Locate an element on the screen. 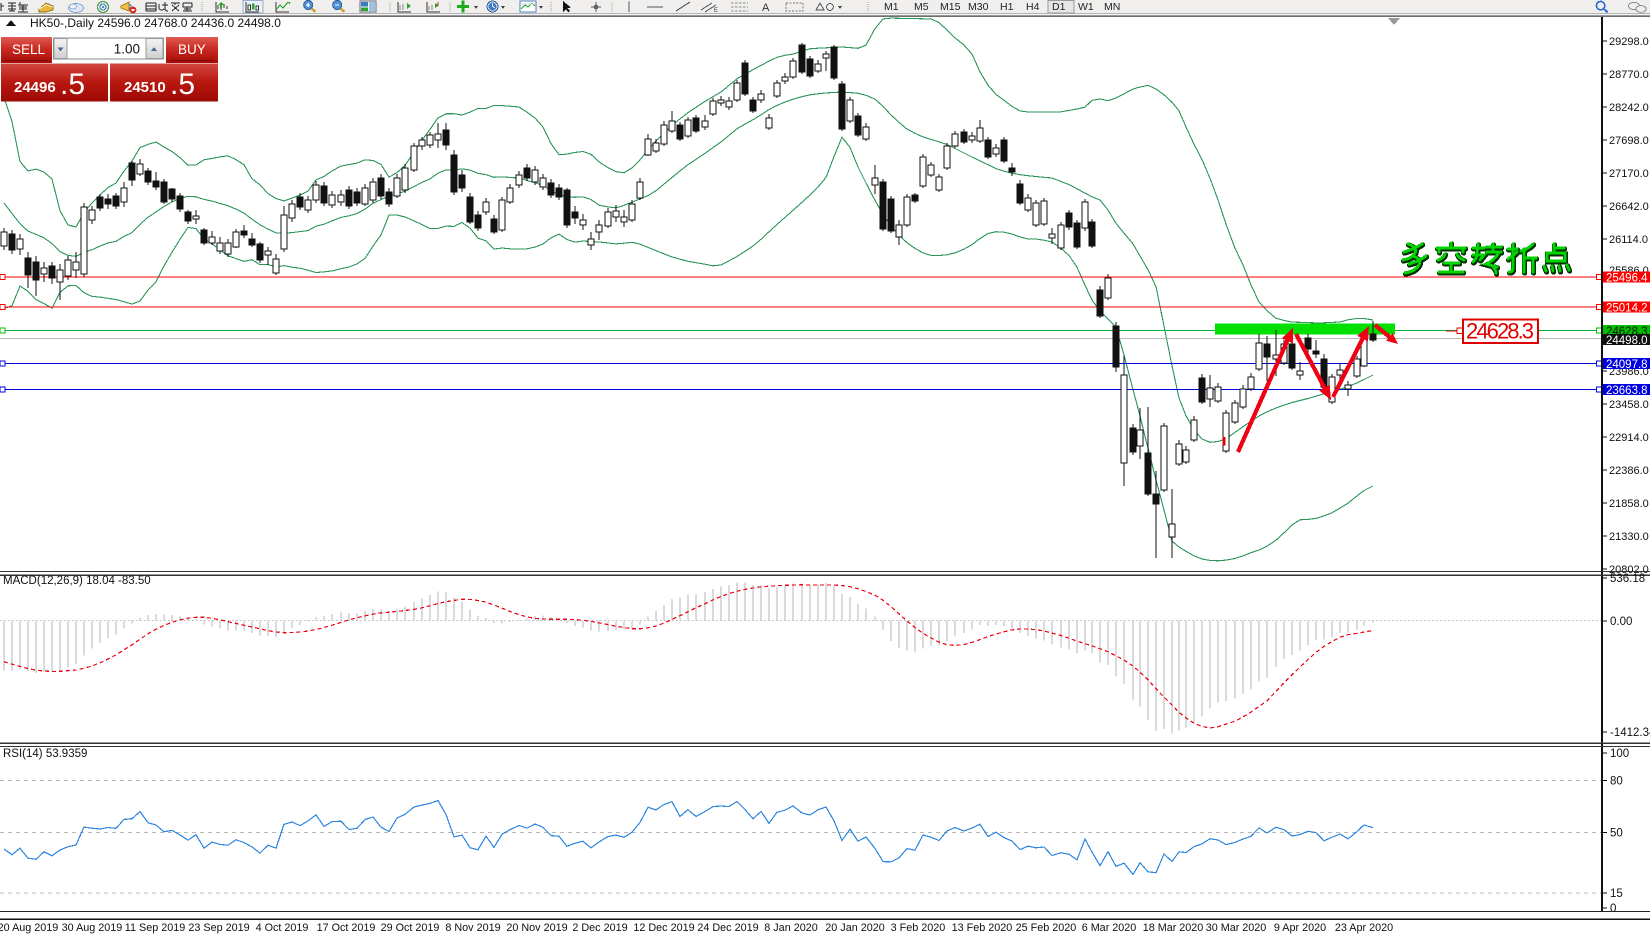 This screenshot has height=942, width=1650. svg-text: 20 Jan 2020 is located at coordinates (854, 928).